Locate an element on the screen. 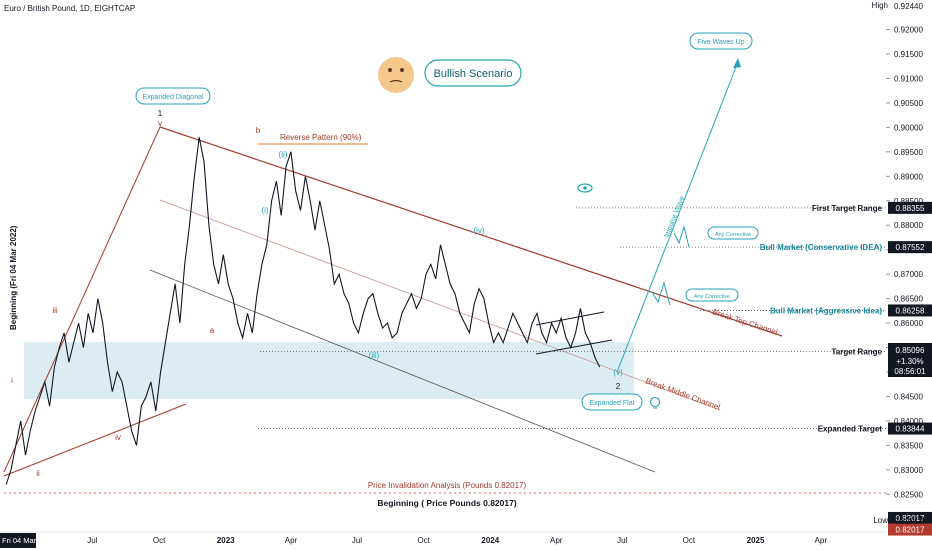  time-axis: Jul Oct 2023 Apr Jul Oct 2024 Apr Jul Oct 2025 Apr is located at coordinates (457, 540).